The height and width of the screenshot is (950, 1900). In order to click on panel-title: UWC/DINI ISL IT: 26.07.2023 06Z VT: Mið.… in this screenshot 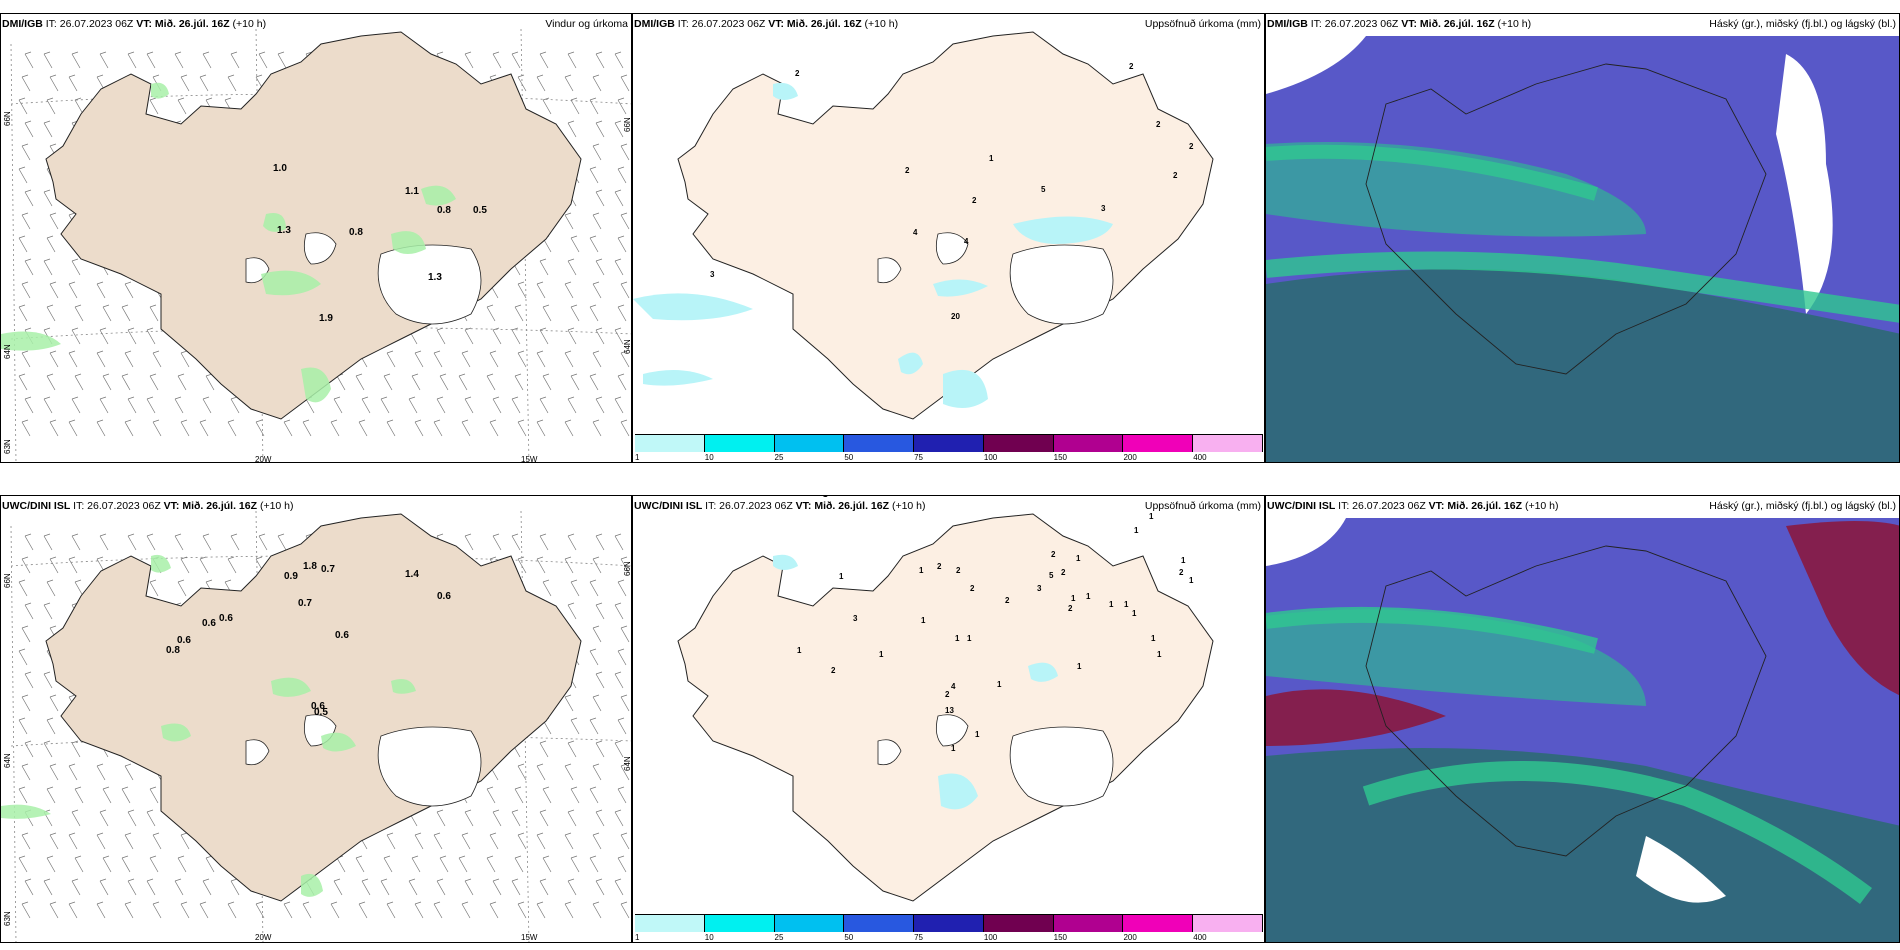, I will do `click(1413, 506)`.